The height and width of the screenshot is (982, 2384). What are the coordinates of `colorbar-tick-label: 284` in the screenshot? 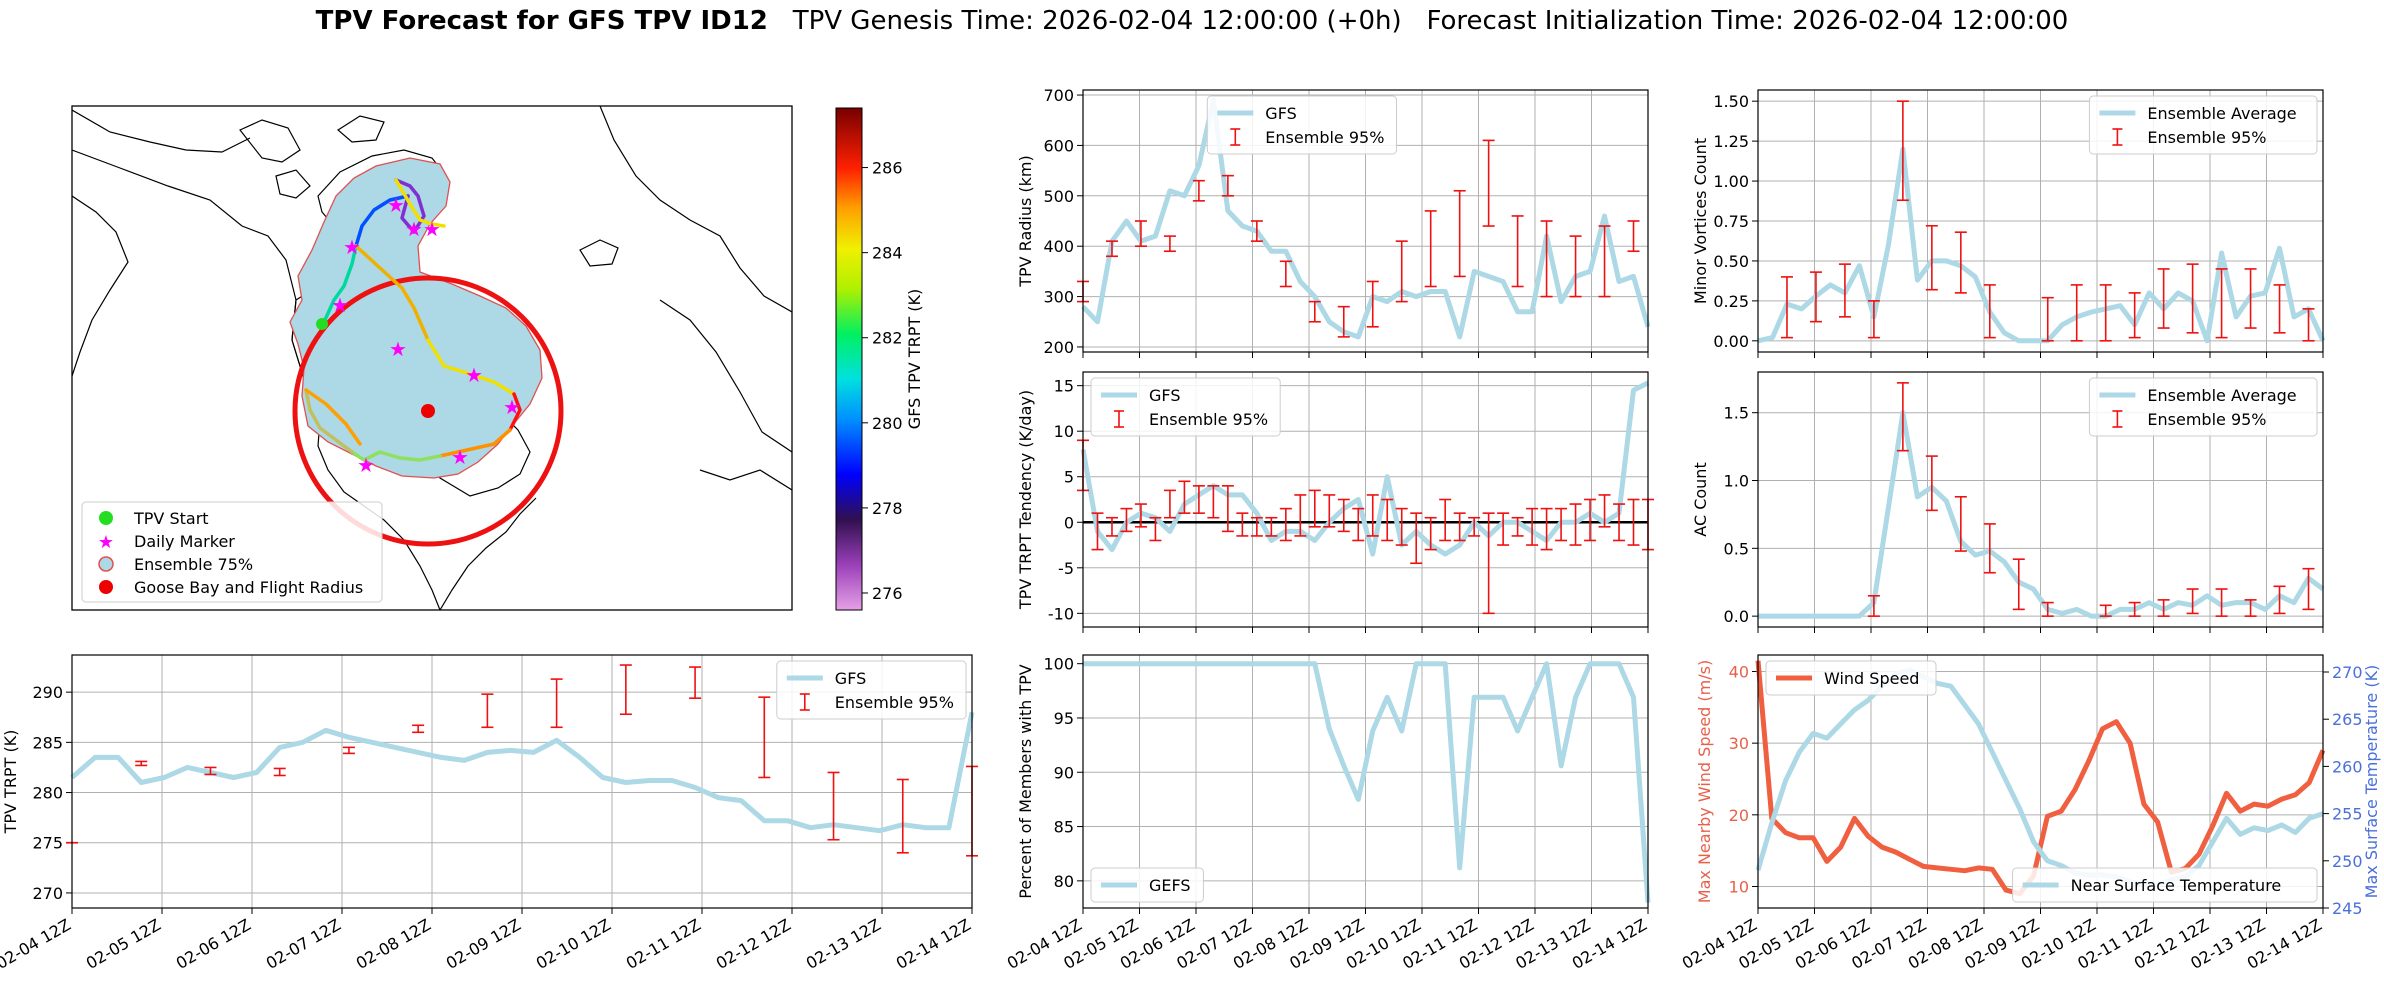 It's located at (887, 253).